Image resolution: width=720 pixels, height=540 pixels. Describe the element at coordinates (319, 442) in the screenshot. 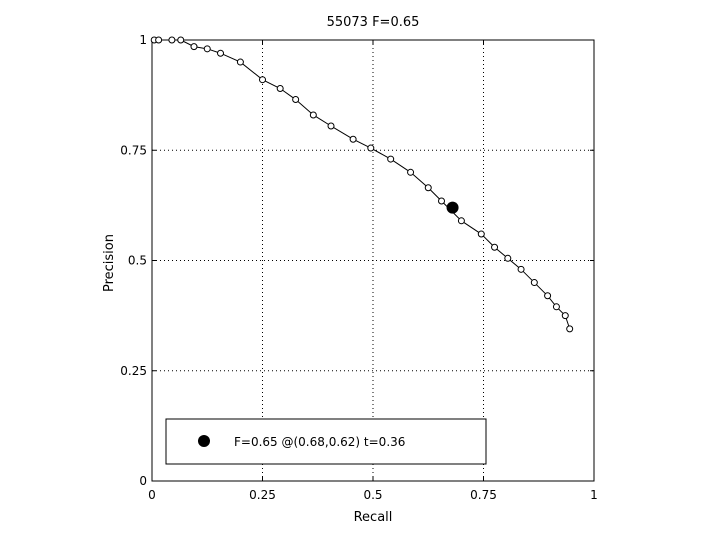

I see `legend-label: F=0.65 @(0.68,0.62) t=0.36` at that location.